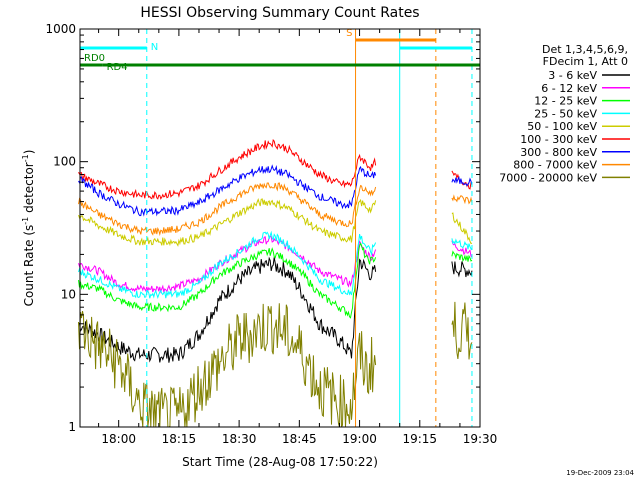 The image size is (640, 485). I want to click on x-tick-label-1: 18:15, so click(179, 439).